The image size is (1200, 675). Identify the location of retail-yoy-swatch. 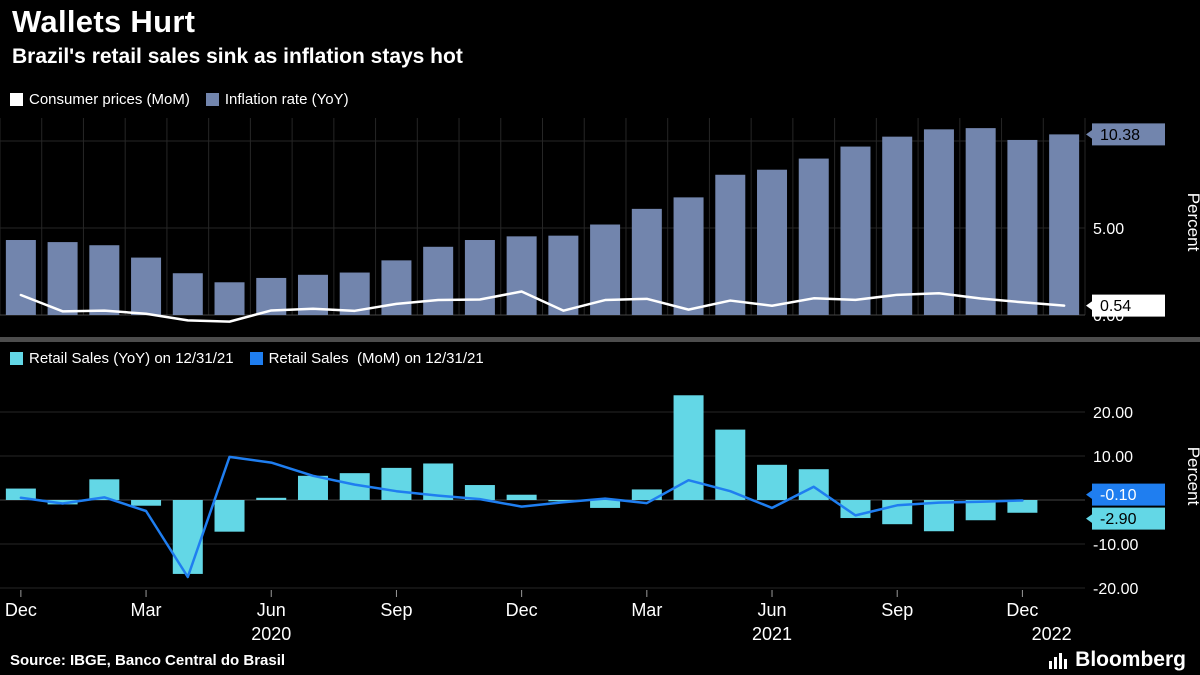
(16, 358).